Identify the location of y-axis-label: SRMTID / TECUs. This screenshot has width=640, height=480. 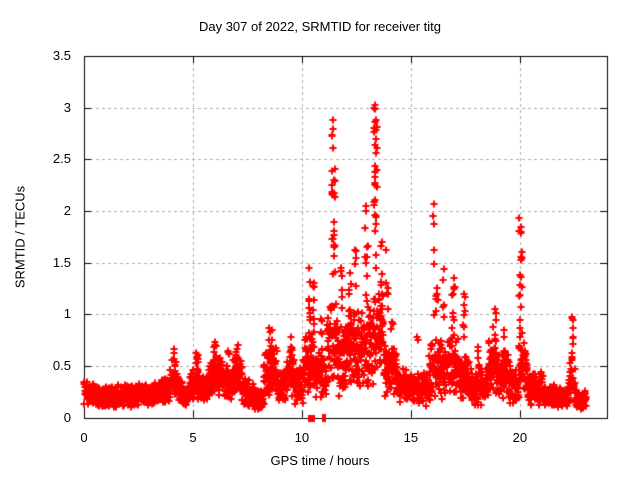
(20, 237).